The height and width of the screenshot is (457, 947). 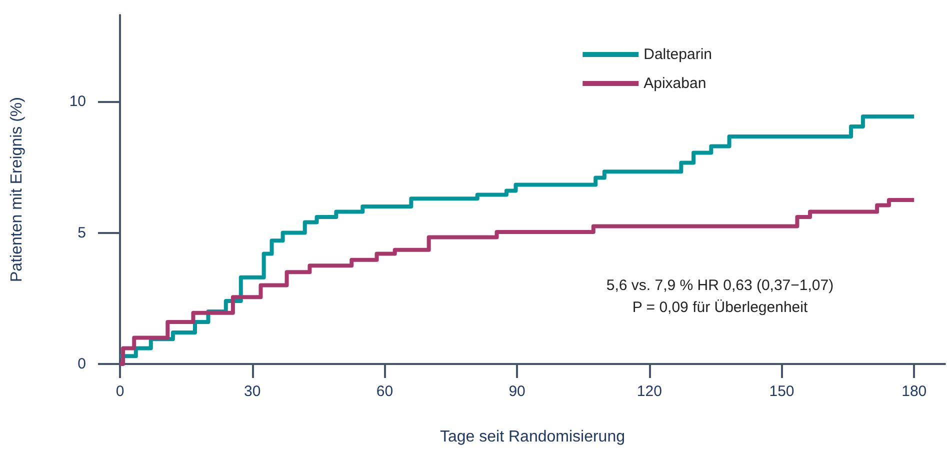 I want to click on annotation: P = 0,09 für Überlegenheit, so click(x=720, y=307).